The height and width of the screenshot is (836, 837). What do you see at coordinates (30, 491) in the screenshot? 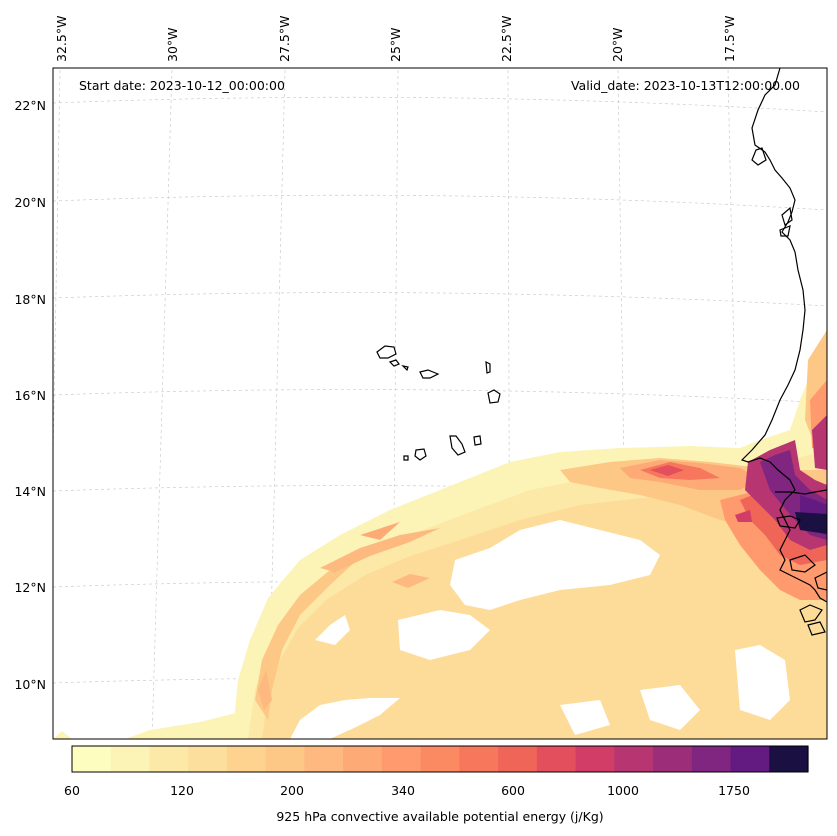
I see `lat-label: 14°N` at bounding box center [30, 491].